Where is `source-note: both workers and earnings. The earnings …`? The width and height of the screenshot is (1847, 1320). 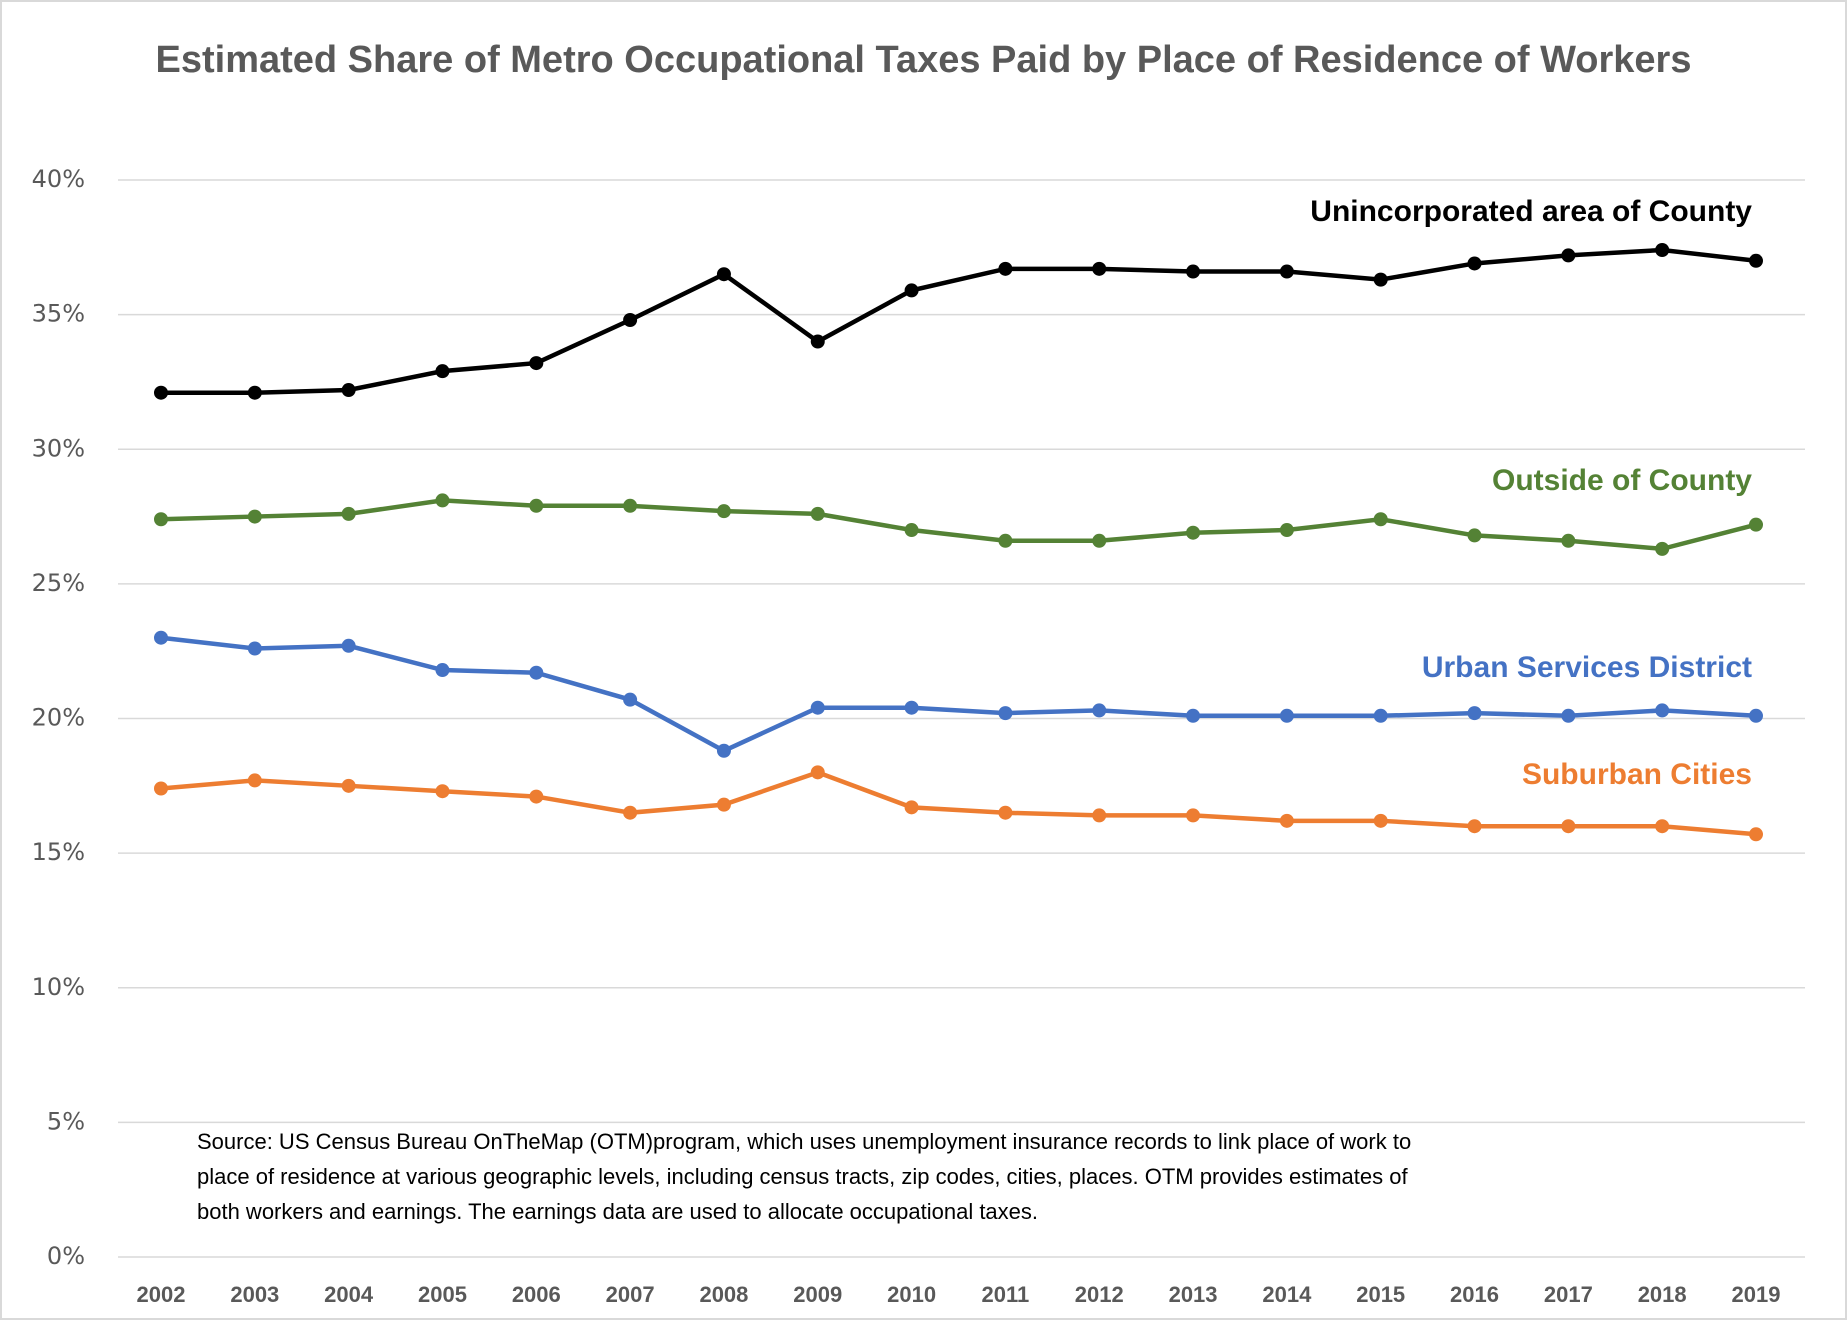 source-note: both workers and earnings. The earnings … is located at coordinates (617, 1211).